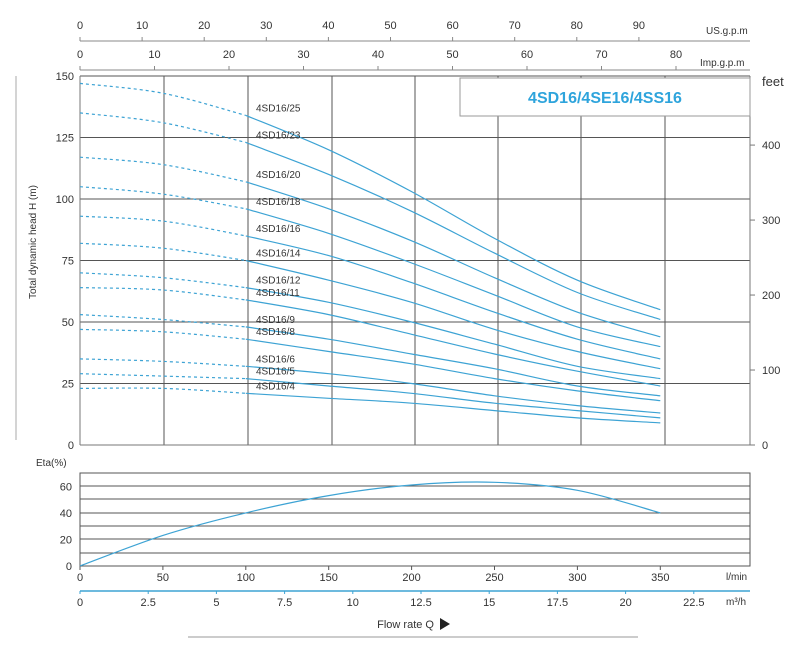 Image resolution: width=800 pixels, height=649 pixels. What do you see at coordinates (246, 578) in the screenshot?
I see `x-tick-label: 100` at bounding box center [246, 578].